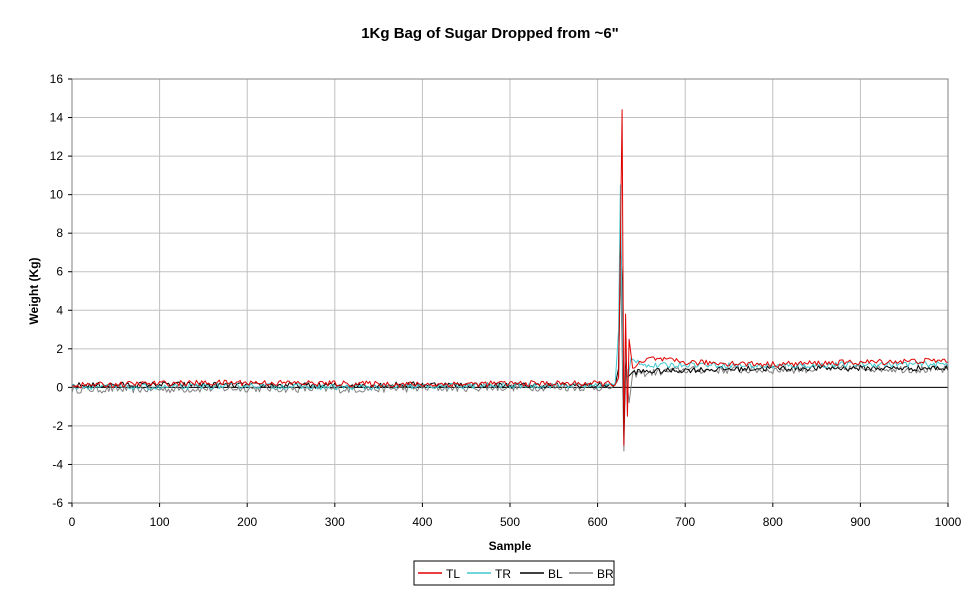 The height and width of the screenshot is (600, 979). Describe the element at coordinates (555, 574) in the screenshot. I see `legend-label-bl: BL` at that location.